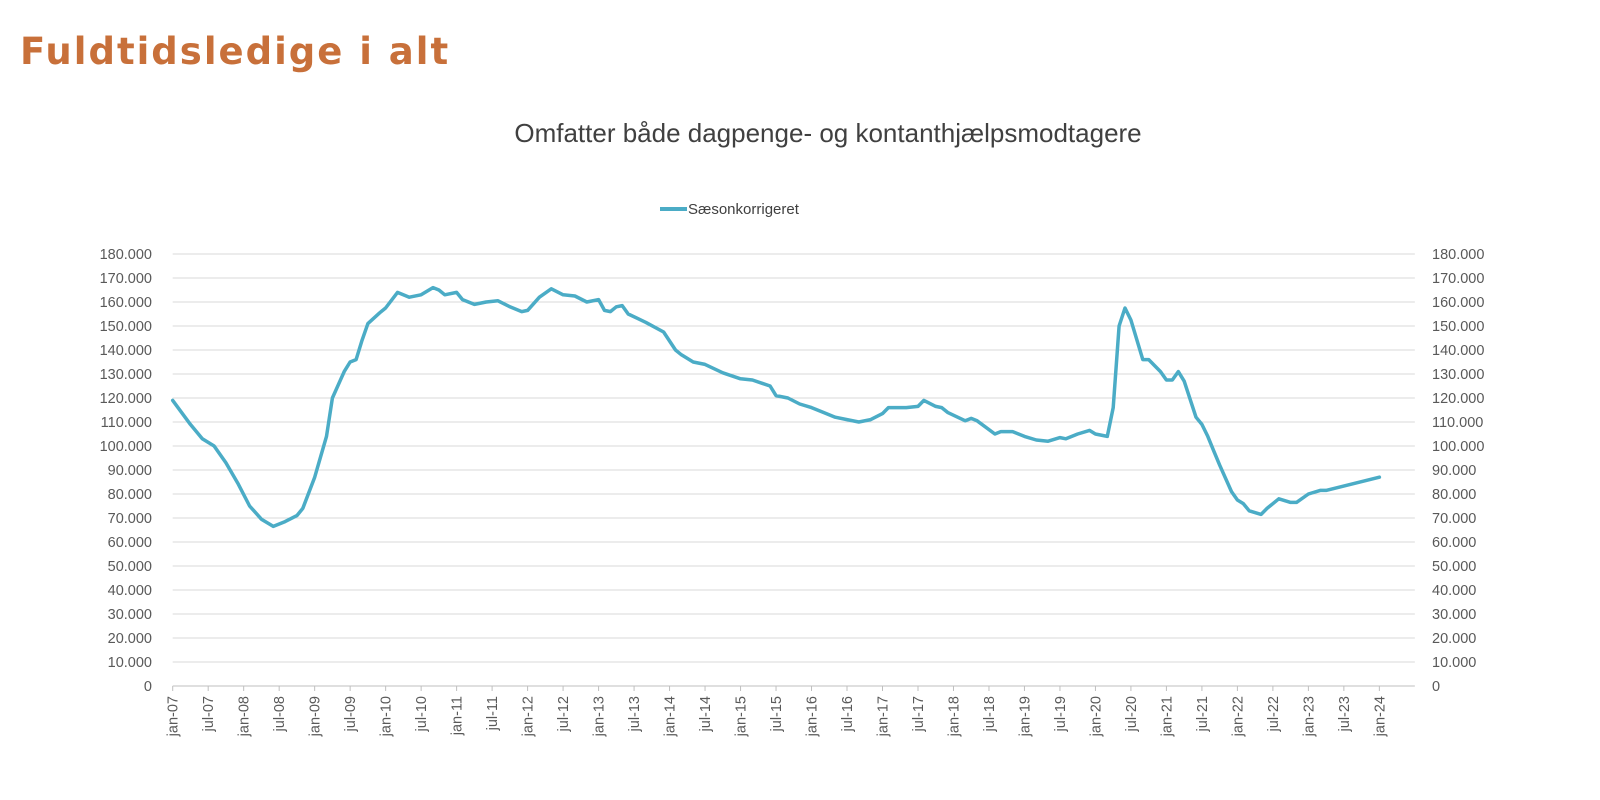  I want to click on legend-label: Sæsonkorrigeret, so click(744, 209).